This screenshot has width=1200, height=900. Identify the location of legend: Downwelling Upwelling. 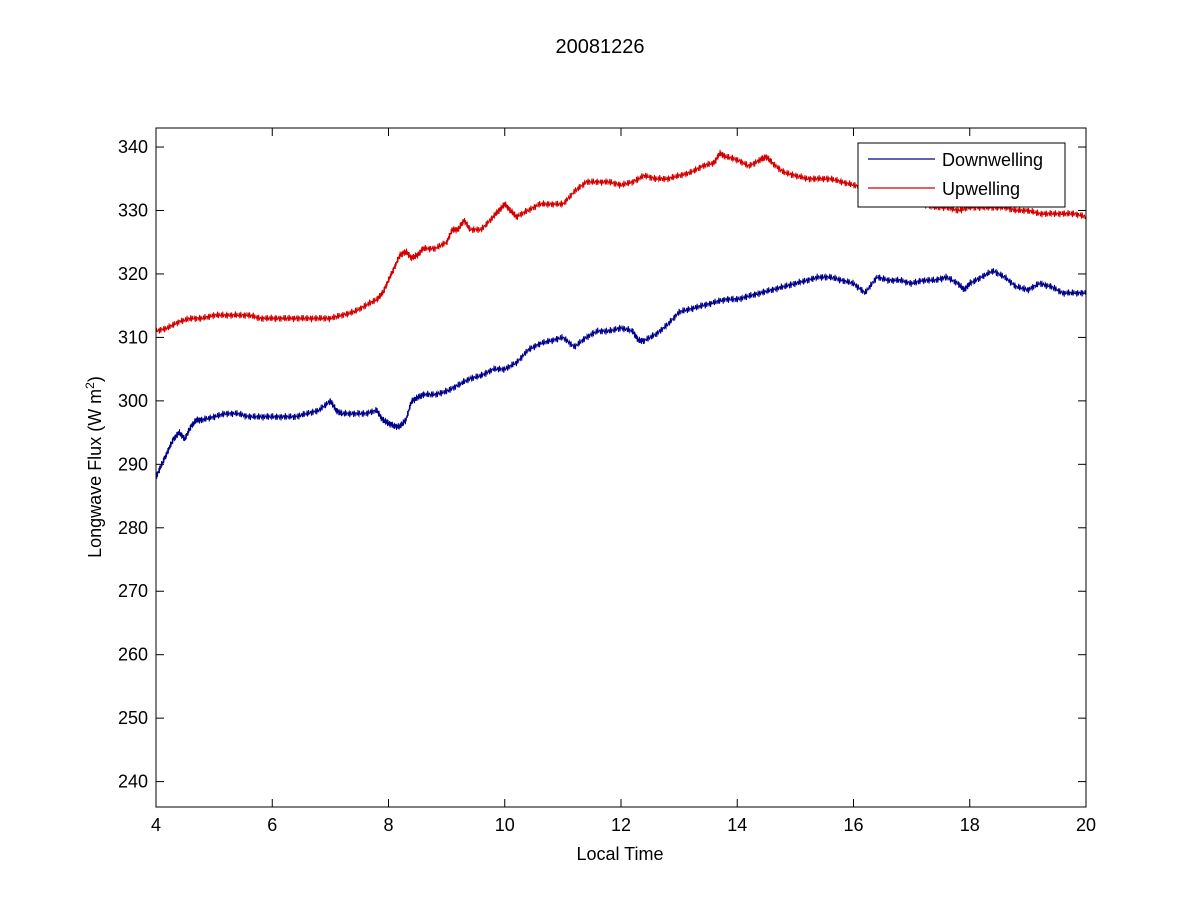
(961, 175).